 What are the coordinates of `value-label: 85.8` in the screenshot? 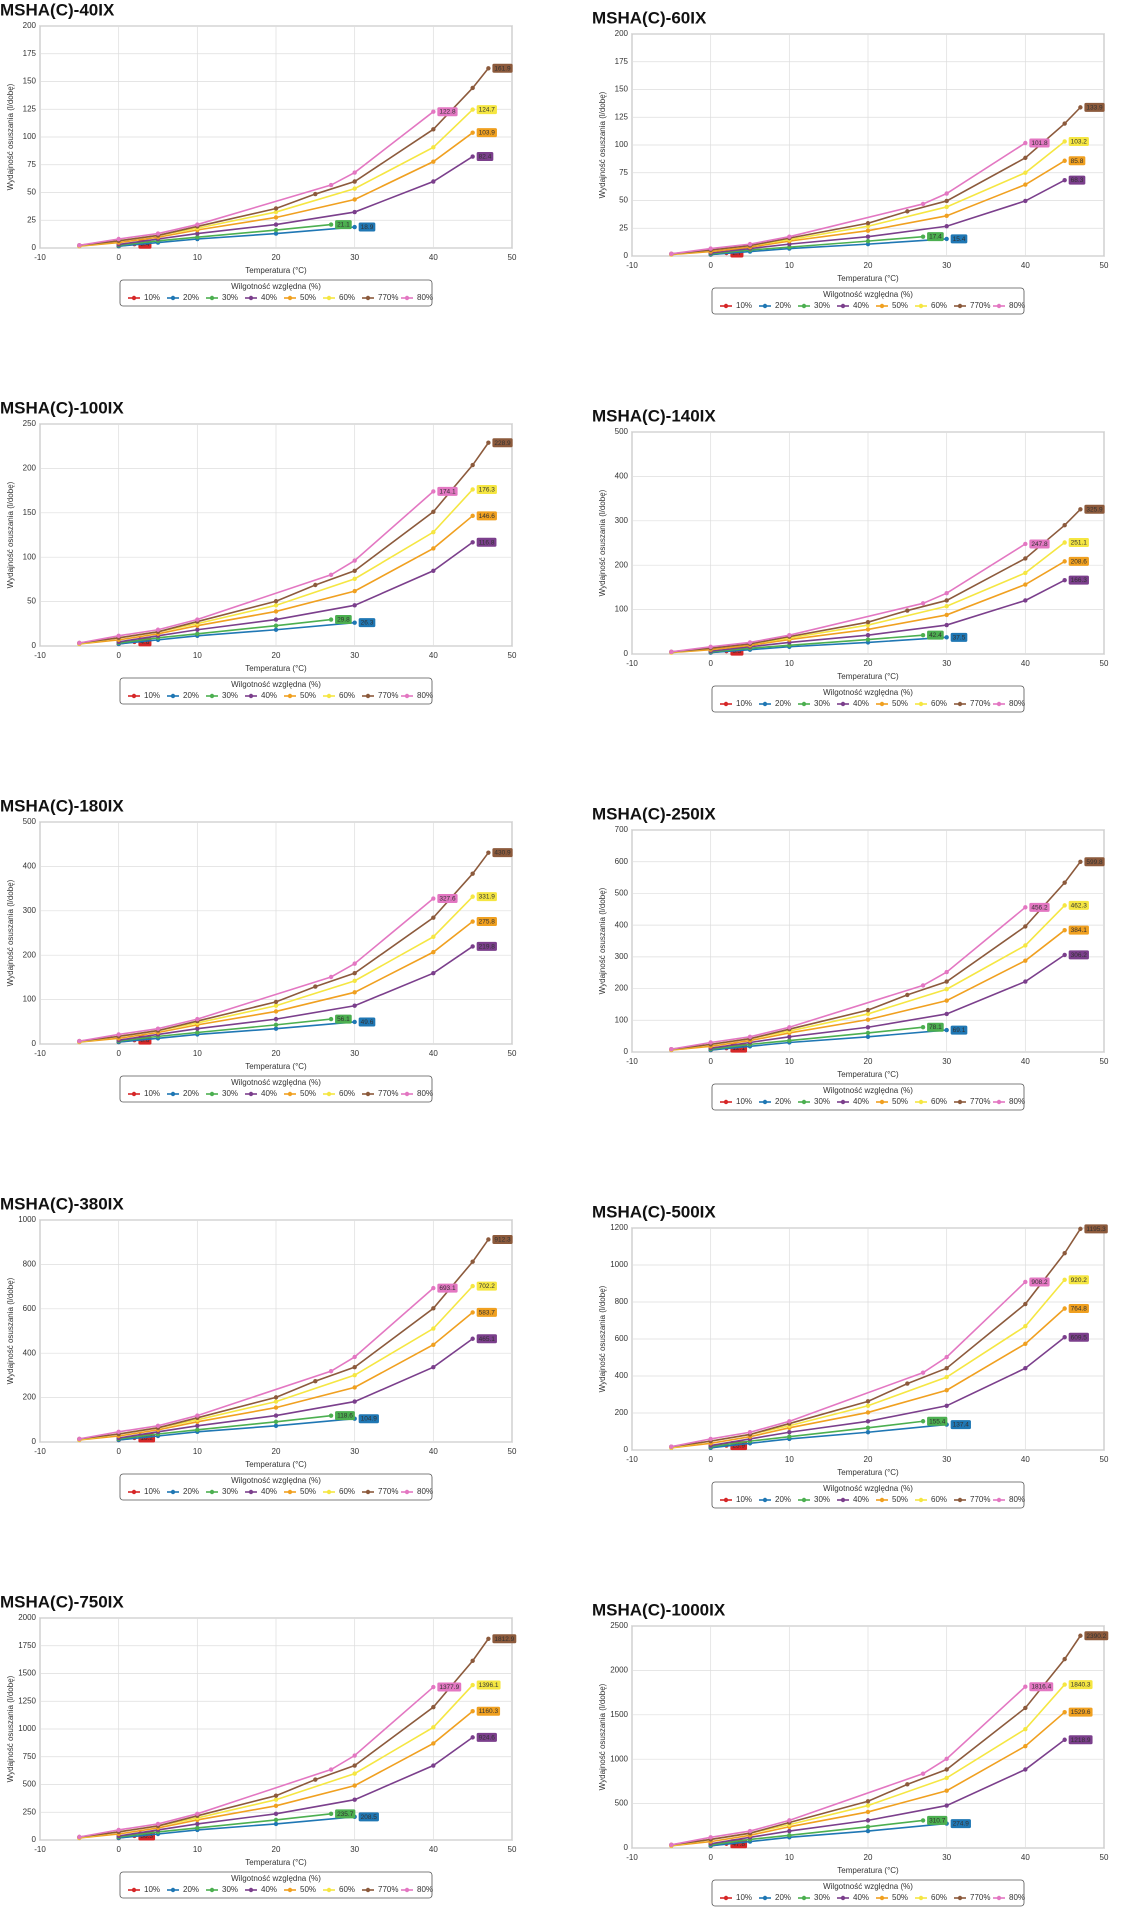 It's located at (1077, 161).